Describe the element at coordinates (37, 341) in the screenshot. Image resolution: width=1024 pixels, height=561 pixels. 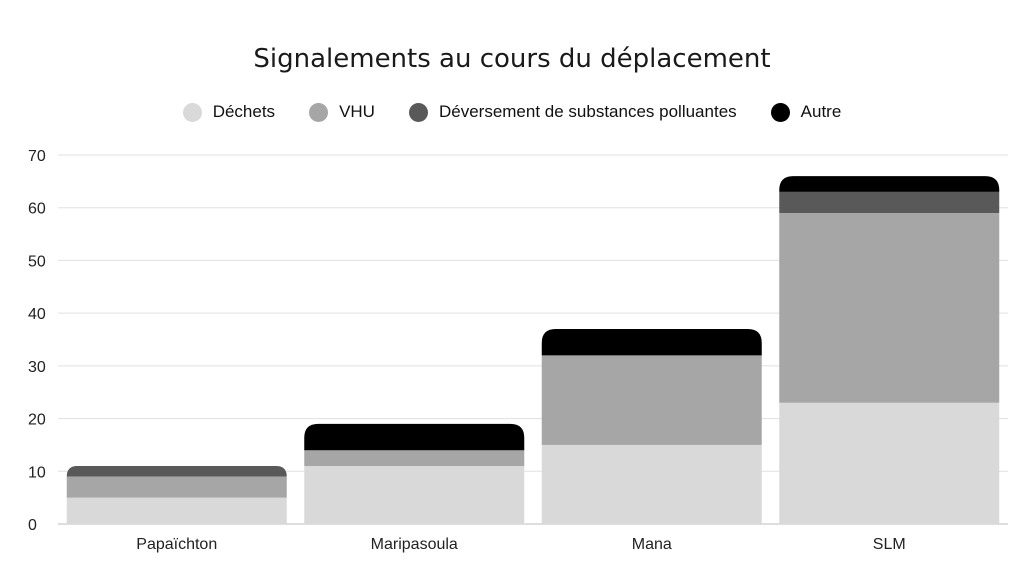
I see `y-axis: 0 10 20 30 40 50 60 70` at that location.